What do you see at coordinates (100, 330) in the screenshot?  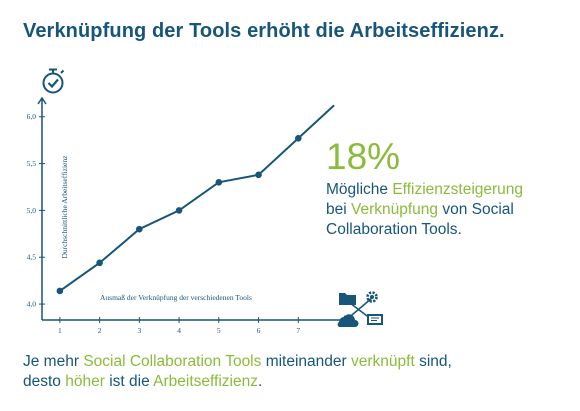 I see `x-tick-label: 2` at bounding box center [100, 330].